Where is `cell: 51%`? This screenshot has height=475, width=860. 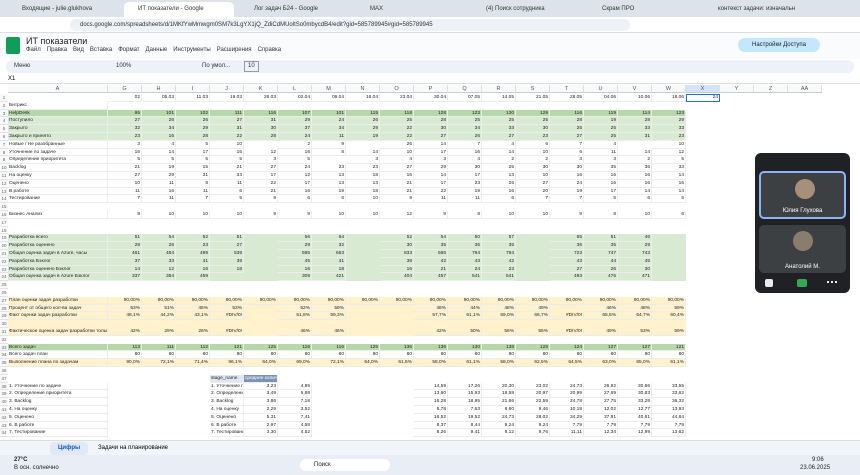 cell: 51% is located at coordinates (159, 308).